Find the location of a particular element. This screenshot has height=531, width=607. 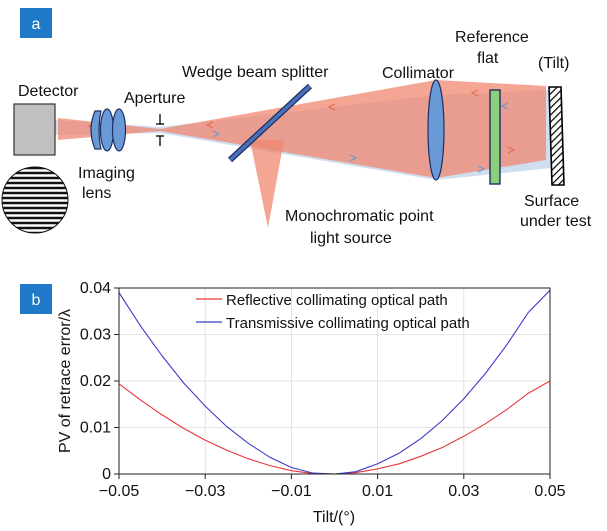

x-tick-label: −0.03 is located at coordinates (205, 491).